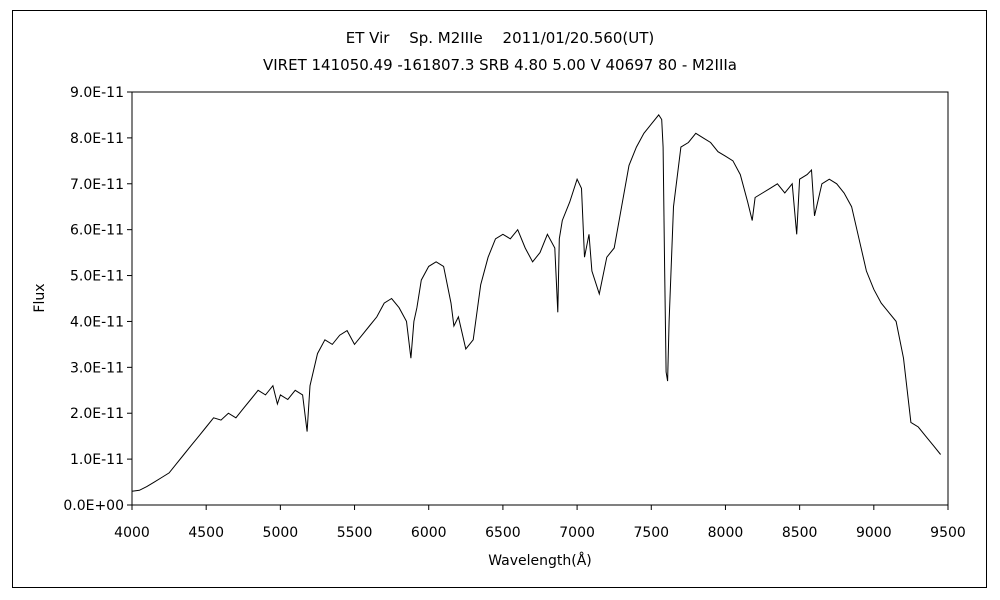  Describe the element at coordinates (97, 460) in the screenshot. I see `y-tick-label: 1.0E-11` at that location.